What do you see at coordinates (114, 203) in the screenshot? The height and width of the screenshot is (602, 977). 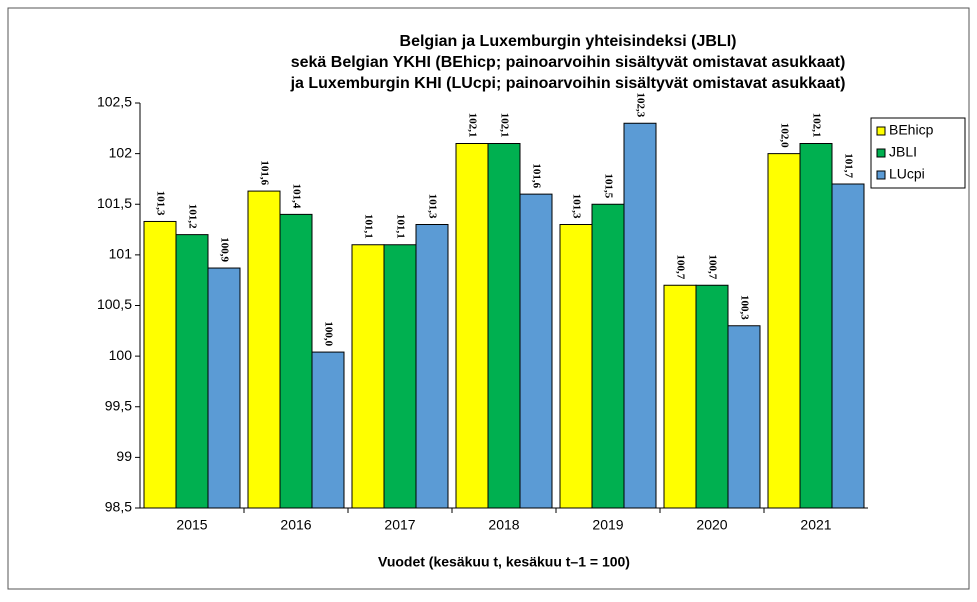 I see `y-tick-label: 101,5` at bounding box center [114, 203].